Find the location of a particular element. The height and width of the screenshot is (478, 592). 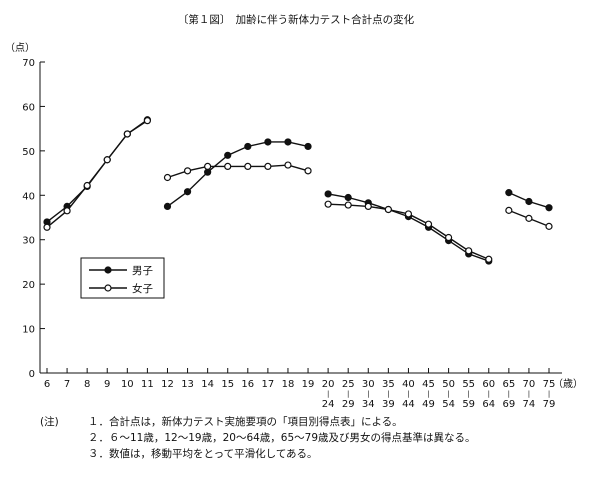

x-tick-label: 55 is located at coordinates (468, 384).